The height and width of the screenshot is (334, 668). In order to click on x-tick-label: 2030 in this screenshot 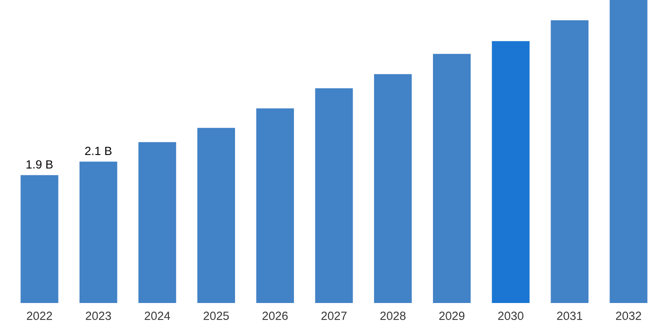, I will do `click(511, 316)`.